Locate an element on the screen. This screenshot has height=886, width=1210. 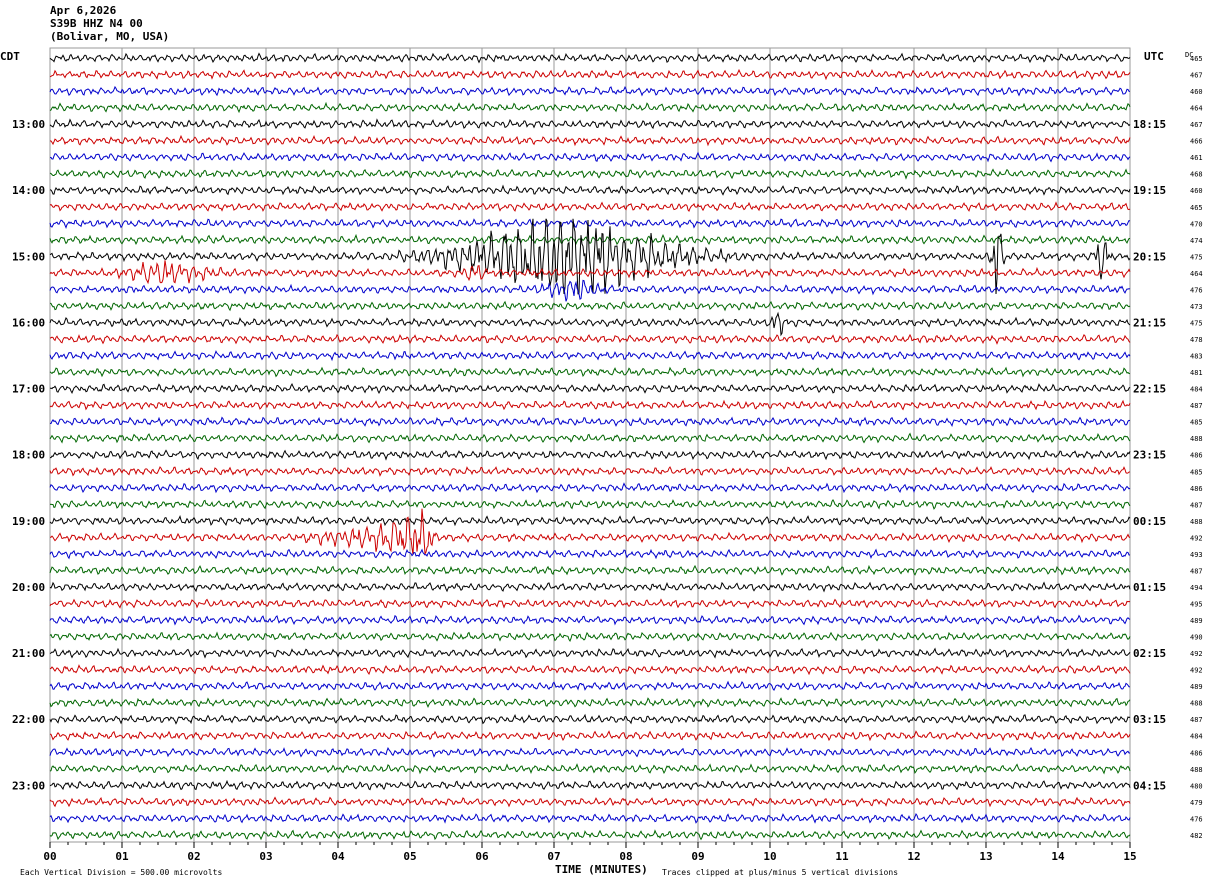
x-tick-label: 07 is located at coordinates (553, 856).